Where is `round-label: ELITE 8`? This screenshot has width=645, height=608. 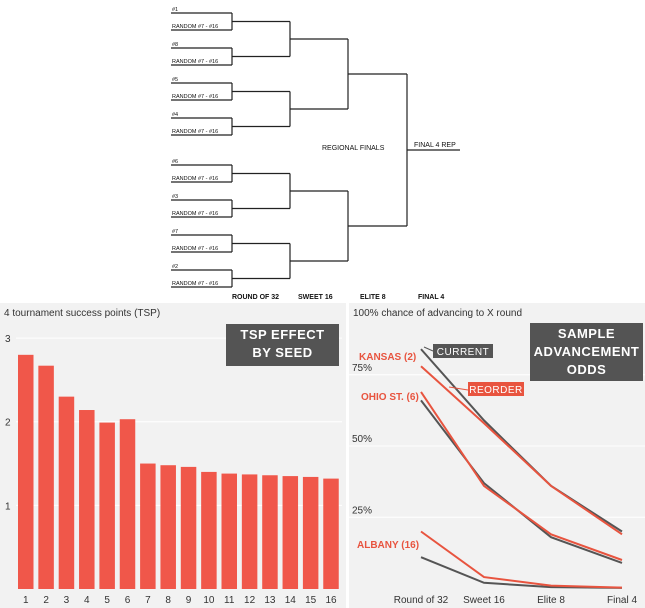 round-label: ELITE 8 is located at coordinates (373, 297).